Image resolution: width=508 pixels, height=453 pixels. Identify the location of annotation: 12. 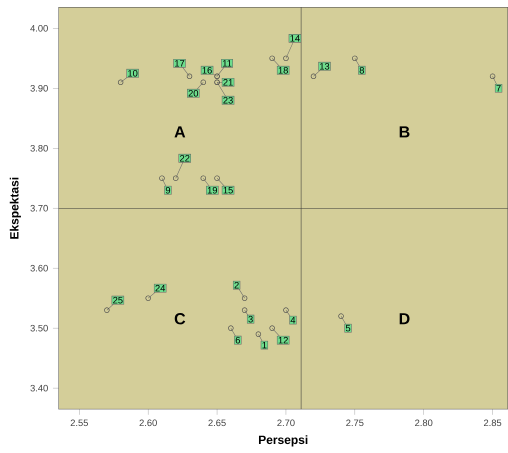
(283, 340).